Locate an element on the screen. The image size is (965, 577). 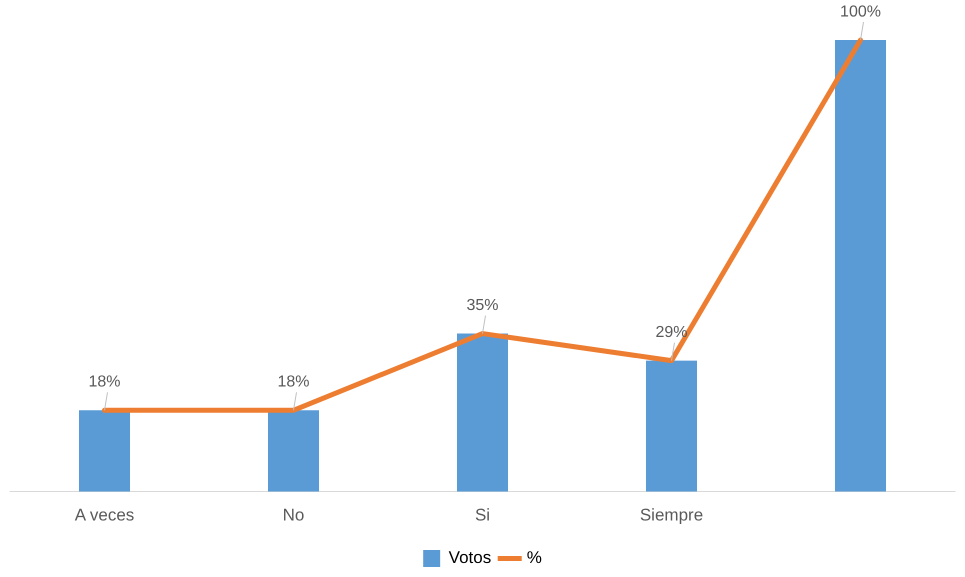
data-label: 35% is located at coordinates (482, 305).